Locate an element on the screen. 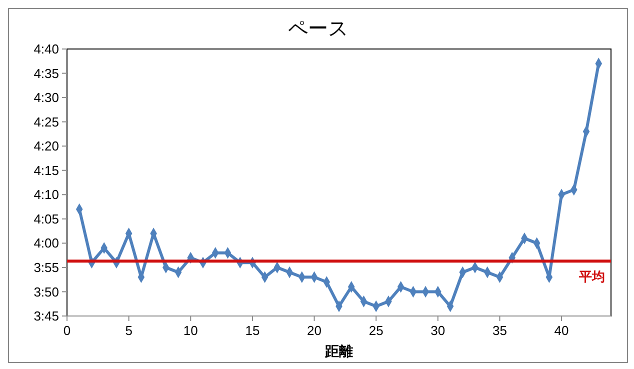 Image resolution: width=634 pixels, height=369 pixels. y-tick-label: 4:25 is located at coordinates (46, 122).